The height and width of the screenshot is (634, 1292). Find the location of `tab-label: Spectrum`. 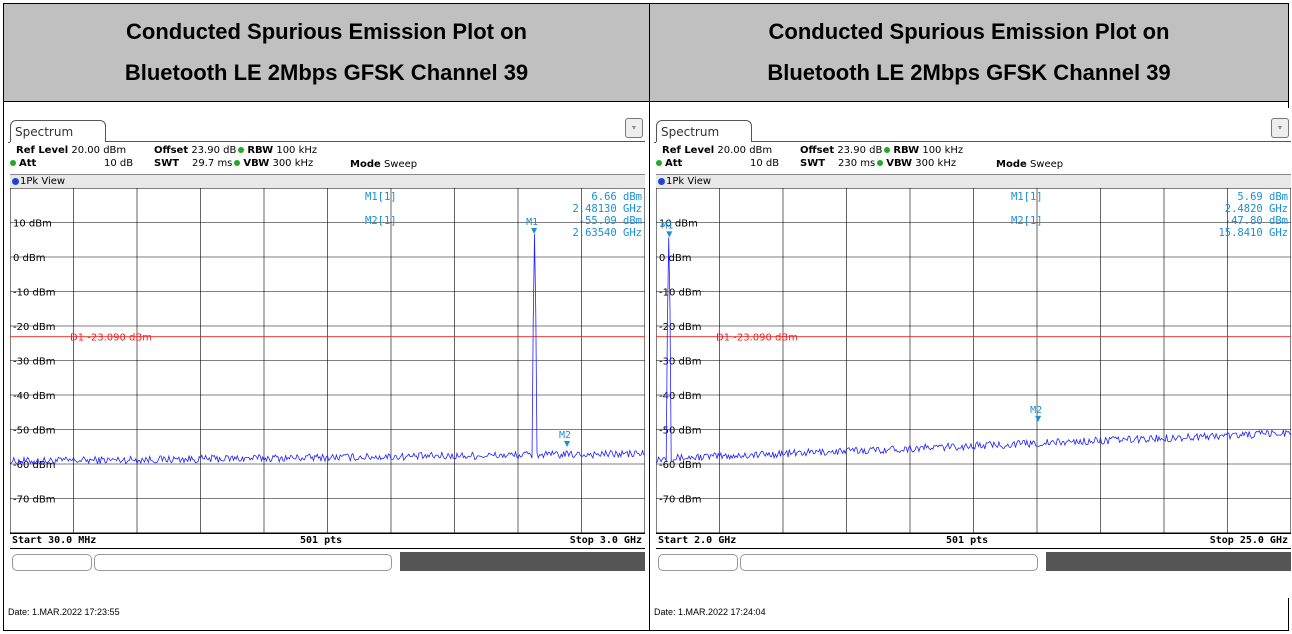

tab-label: Spectrum is located at coordinates (690, 132).